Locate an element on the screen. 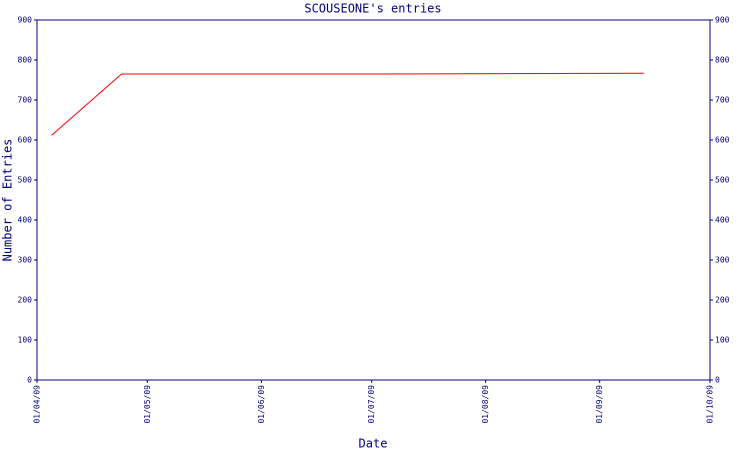 The width and height of the screenshot is (750, 450). x-tick-label: 01/06/09 is located at coordinates (261, 404).